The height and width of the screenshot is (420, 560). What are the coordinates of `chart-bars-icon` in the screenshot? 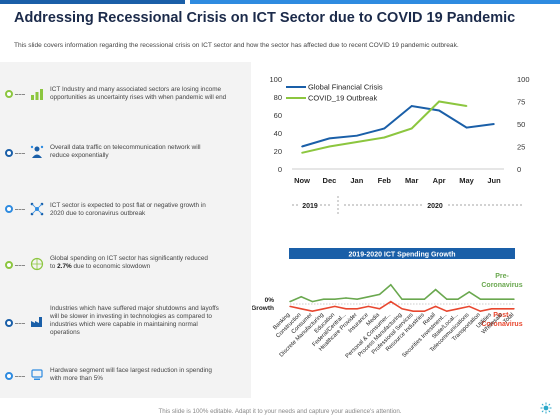 It's located at (37, 94).